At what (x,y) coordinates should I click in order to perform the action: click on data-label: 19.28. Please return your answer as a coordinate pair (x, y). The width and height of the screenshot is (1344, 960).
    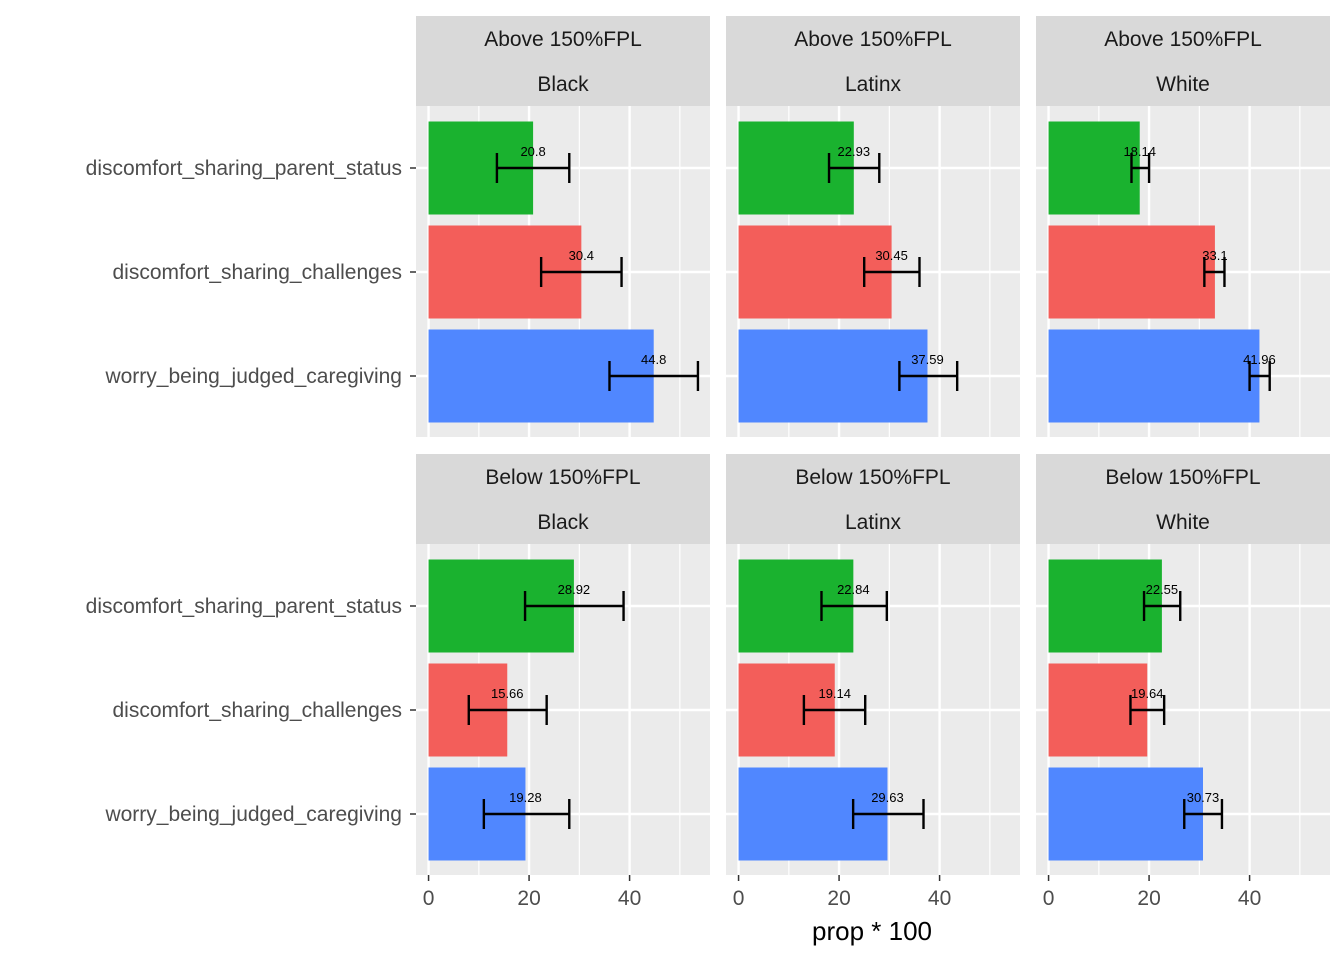
    Looking at the image, I should click on (525, 797).